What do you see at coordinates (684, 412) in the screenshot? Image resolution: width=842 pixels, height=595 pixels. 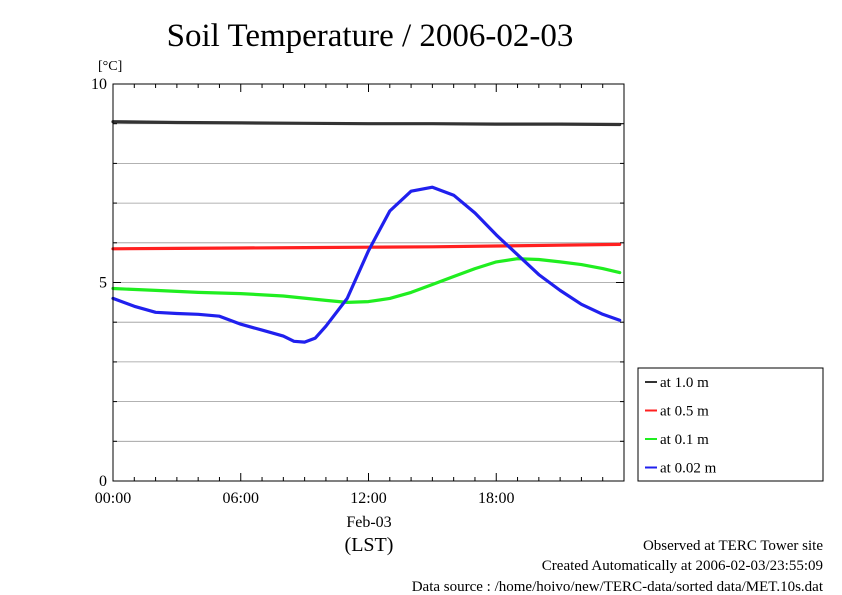 I see `legend-label-1: at 0.5 m` at bounding box center [684, 412].